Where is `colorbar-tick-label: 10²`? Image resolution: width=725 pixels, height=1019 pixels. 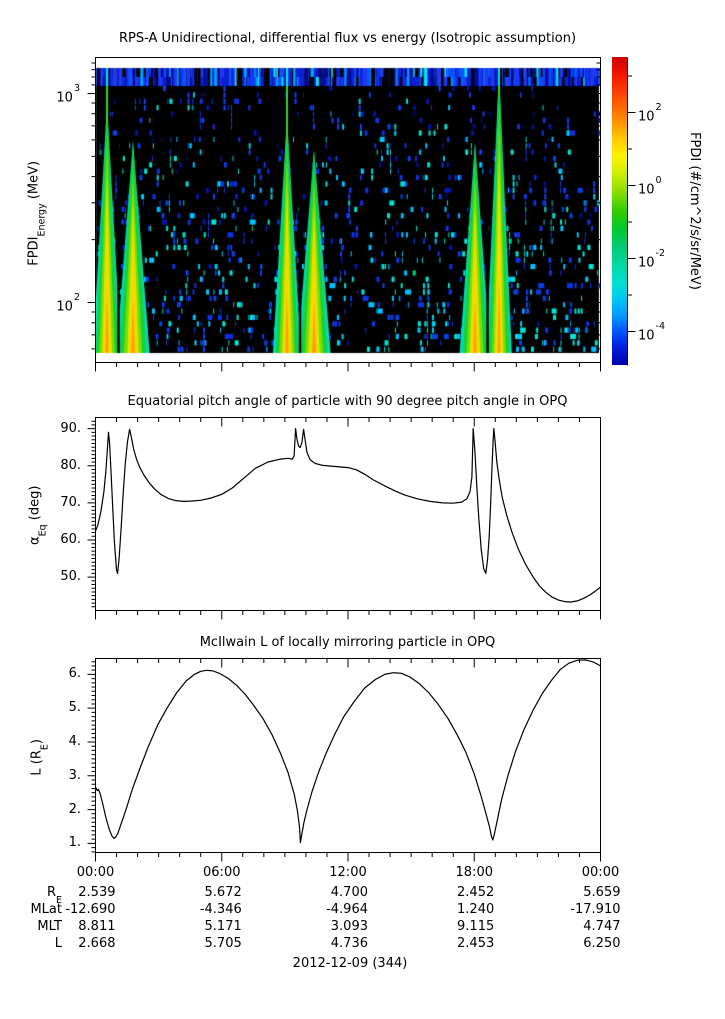
colorbar-tick-label: 10² is located at coordinates (650, 112).